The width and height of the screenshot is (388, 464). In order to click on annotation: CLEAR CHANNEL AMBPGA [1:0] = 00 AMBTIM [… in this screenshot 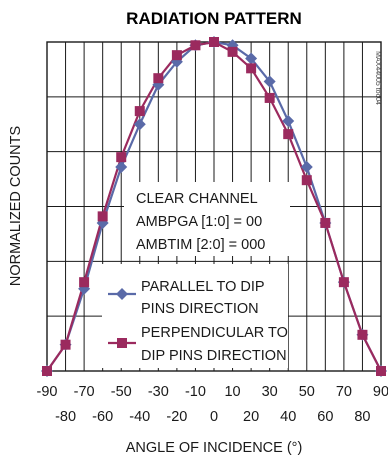, I will do `click(207, 219)`.